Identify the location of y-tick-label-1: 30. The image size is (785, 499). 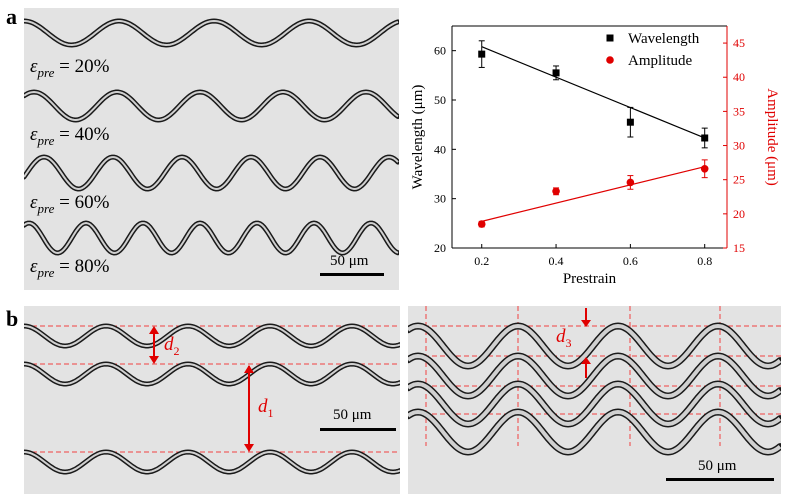
(440, 199).